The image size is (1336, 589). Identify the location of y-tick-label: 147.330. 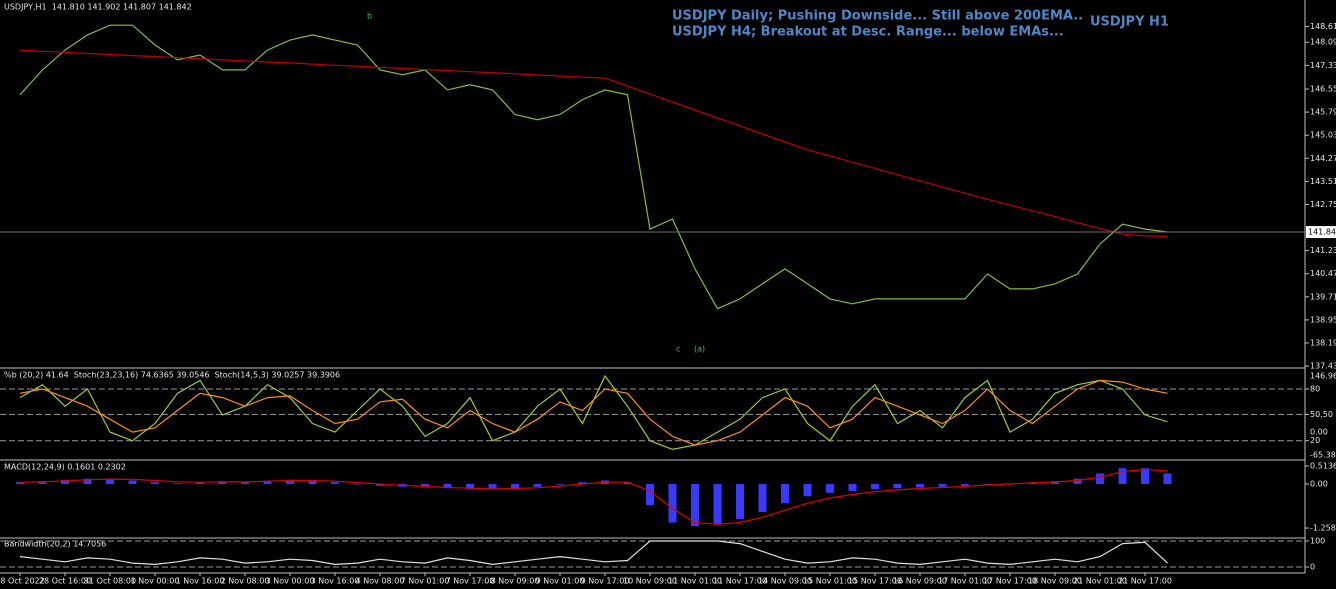
(1323, 65).